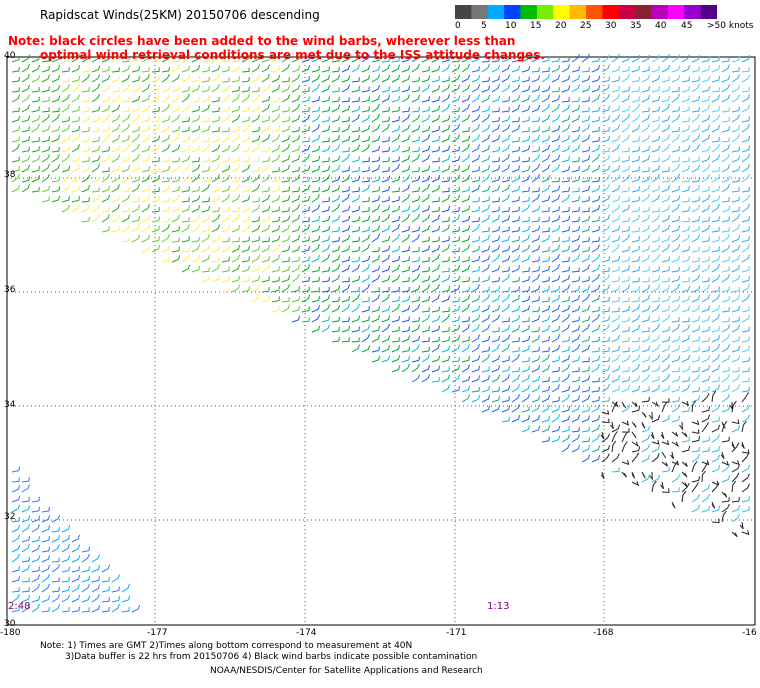 The image size is (760, 688). What do you see at coordinates (484, 26) in the screenshot?
I see `scale-label: 5` at bounding box center [484, 26].